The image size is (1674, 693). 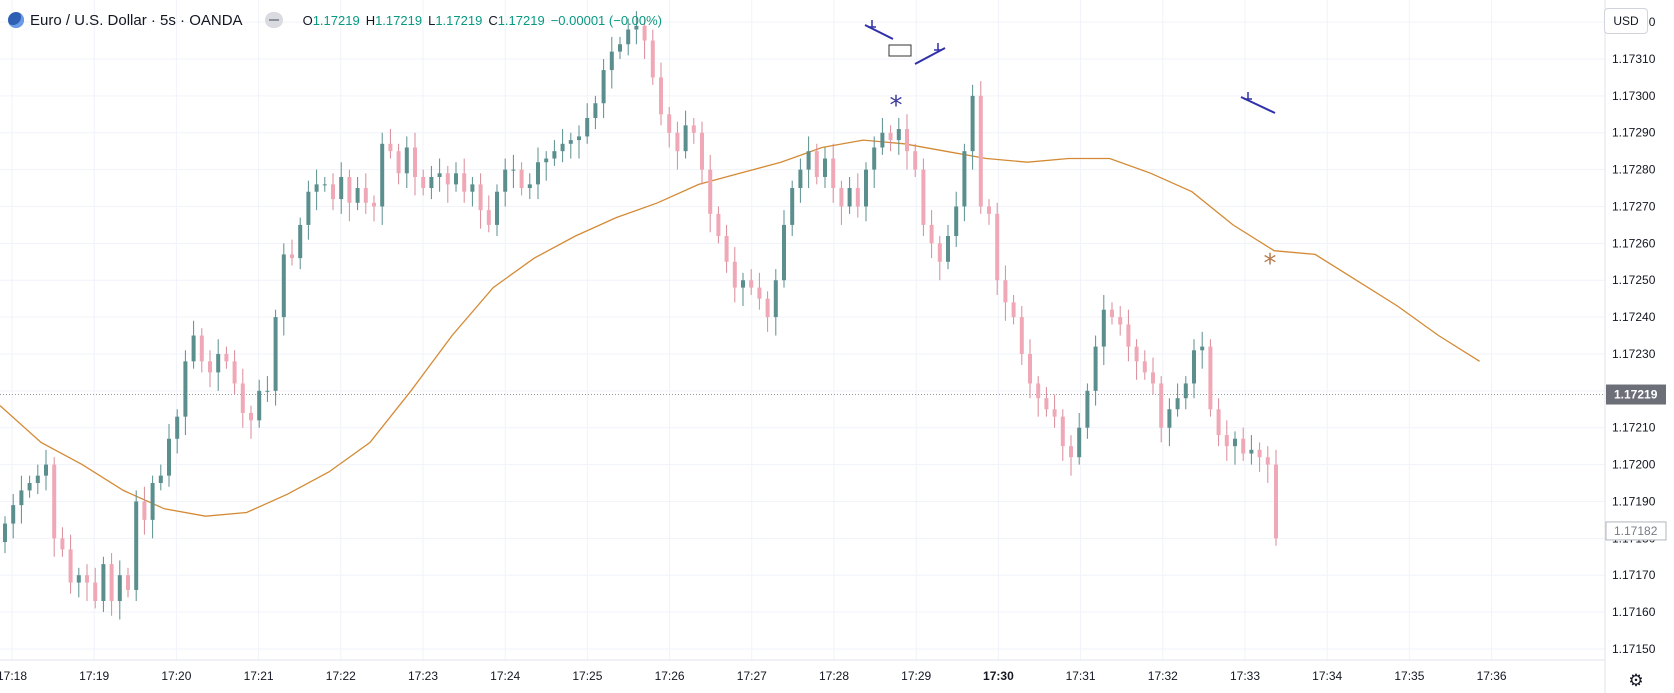 What do you see at coordinates (606, 20) in the screenshot?
I see `change-value: −0.00001 (−0.00%)` at bounding box center [606, 20].